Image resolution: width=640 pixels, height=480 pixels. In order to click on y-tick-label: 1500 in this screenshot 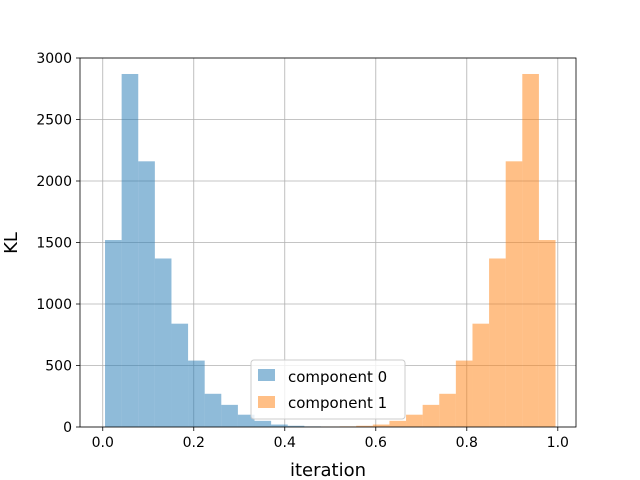, I will do `click(54, 244)`.